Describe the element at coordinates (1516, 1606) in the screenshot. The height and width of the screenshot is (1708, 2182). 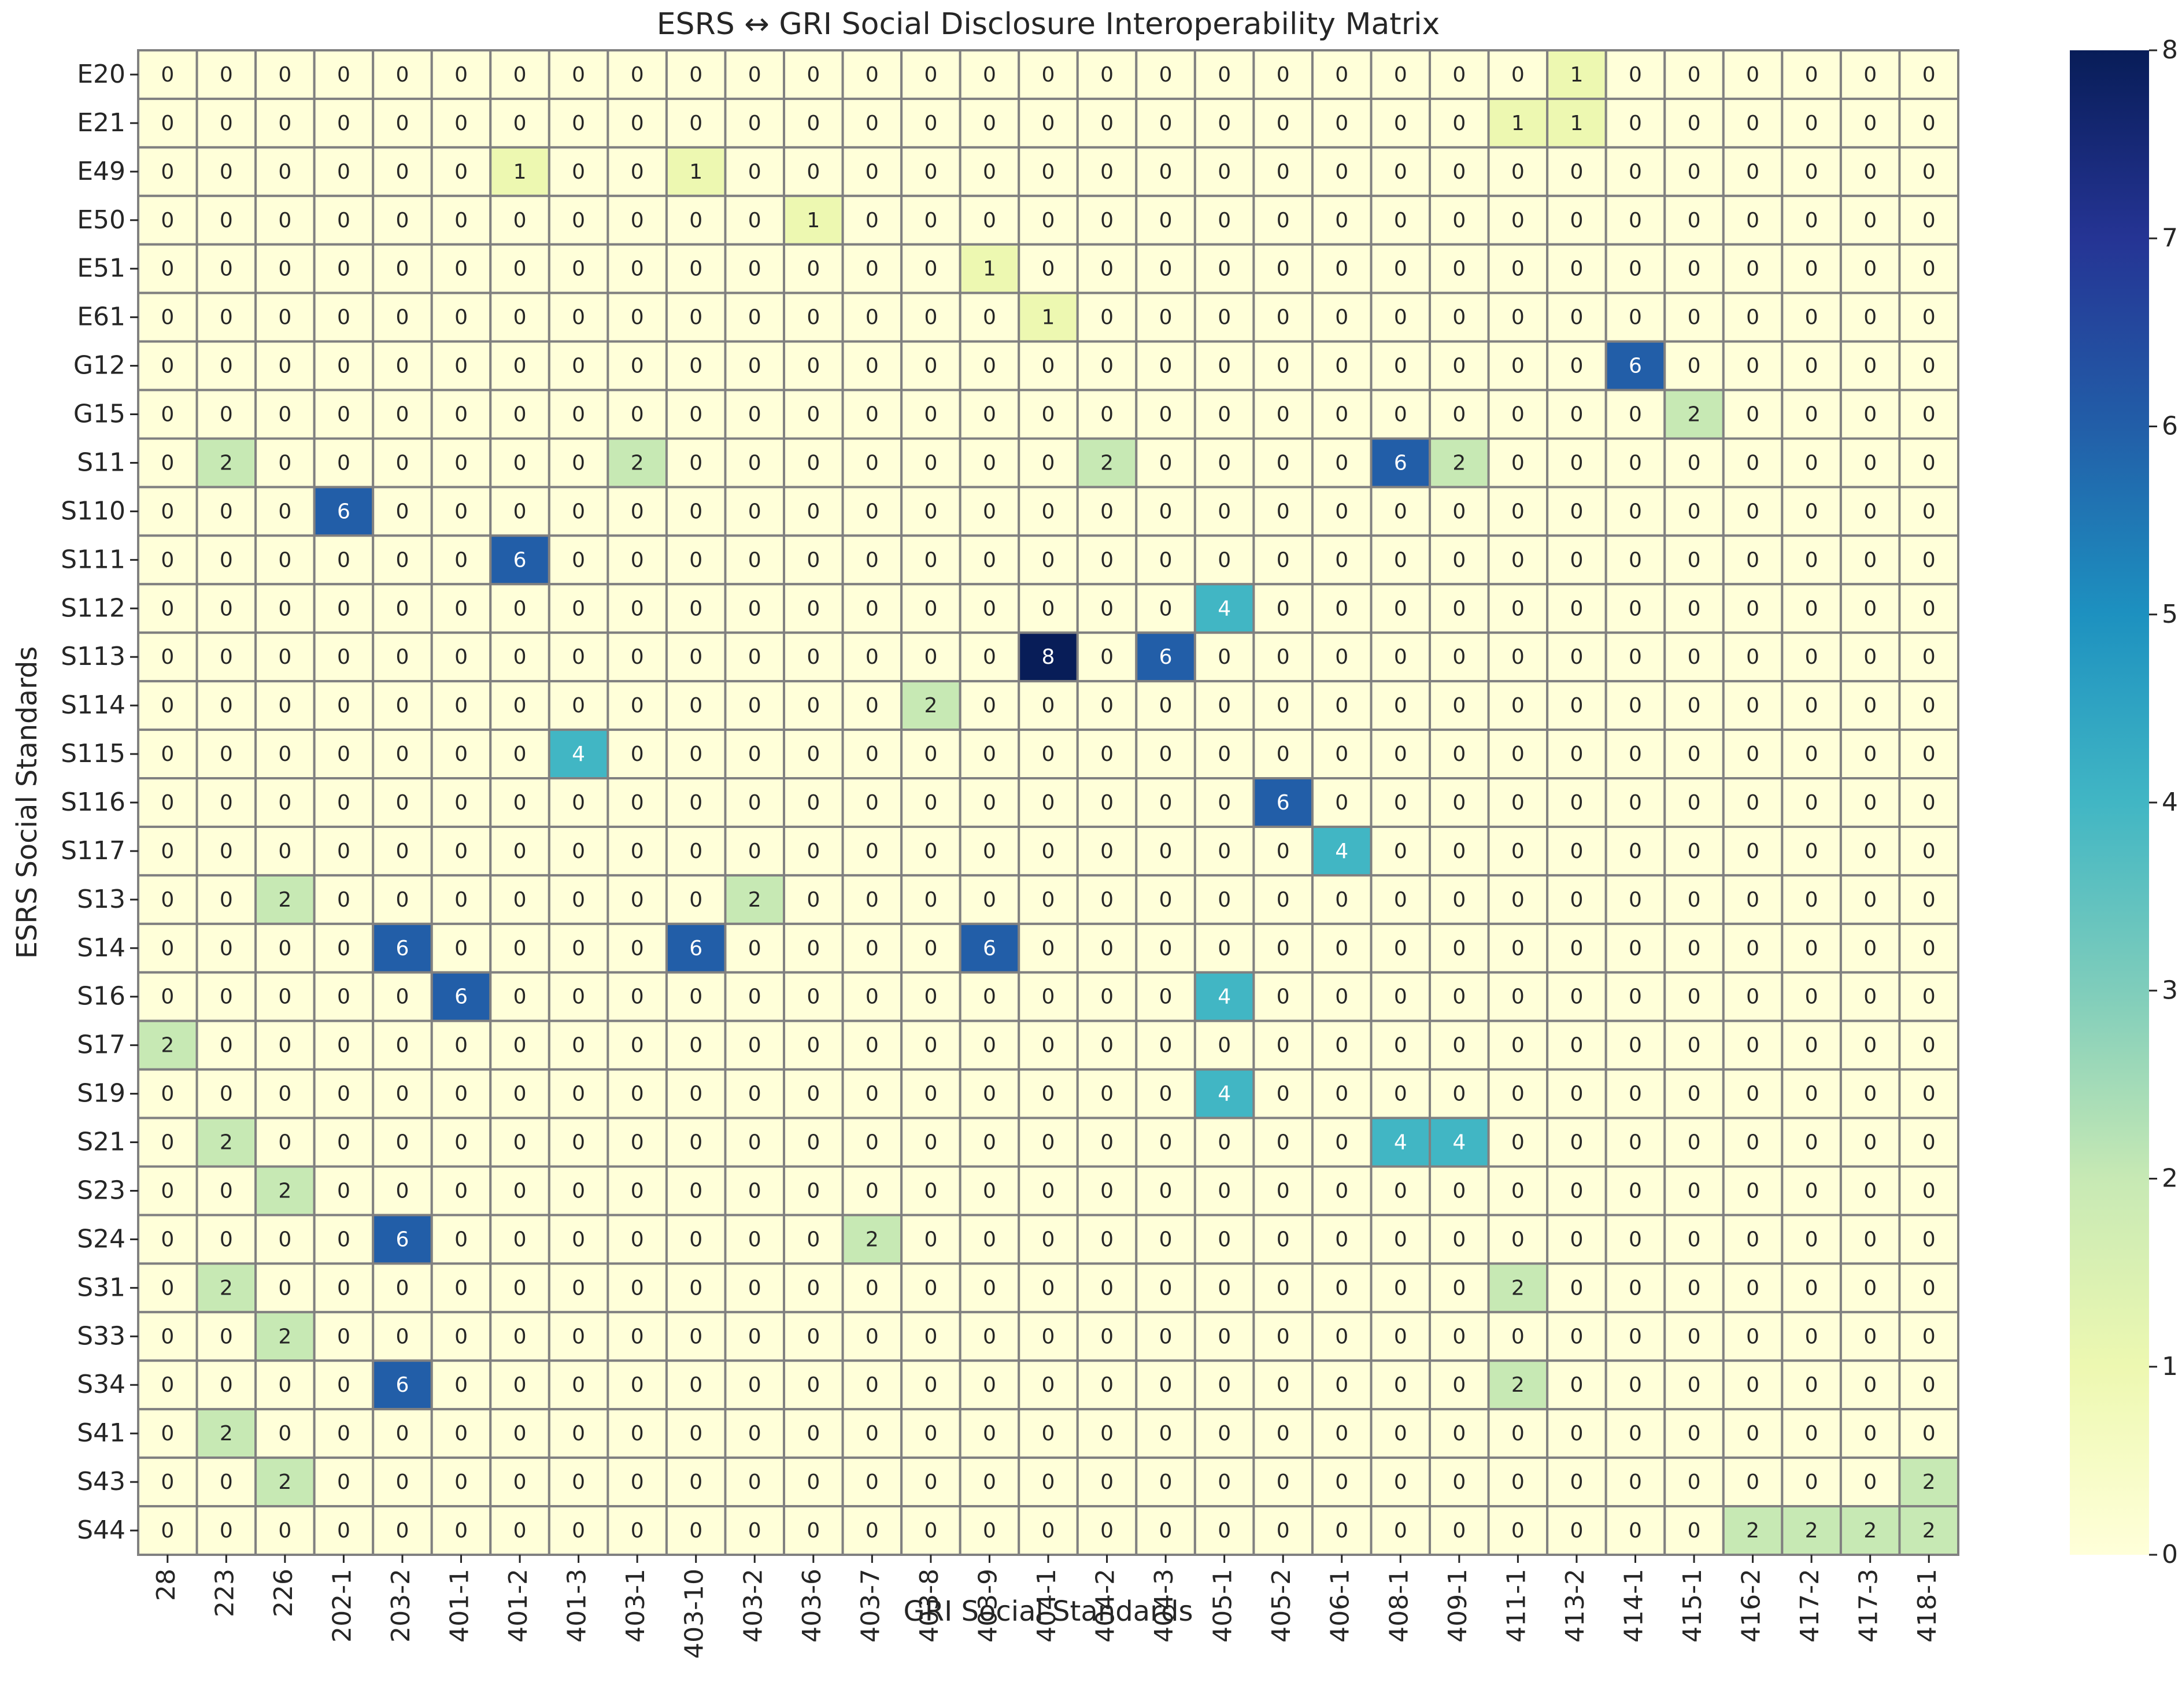
I see `x-tick-label: 411-1` at that location.